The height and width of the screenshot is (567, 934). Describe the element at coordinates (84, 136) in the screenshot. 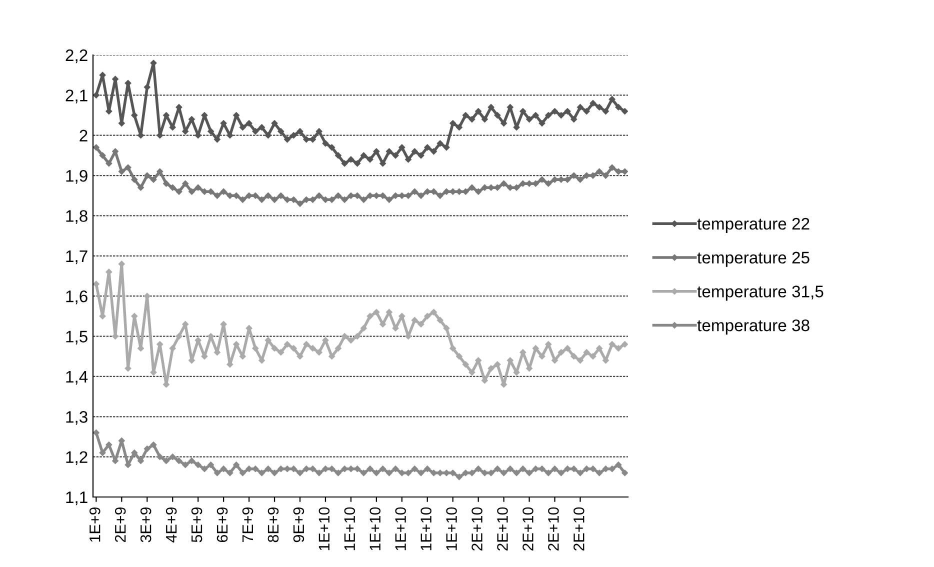

I see `y-tick-label: 2` at that location.